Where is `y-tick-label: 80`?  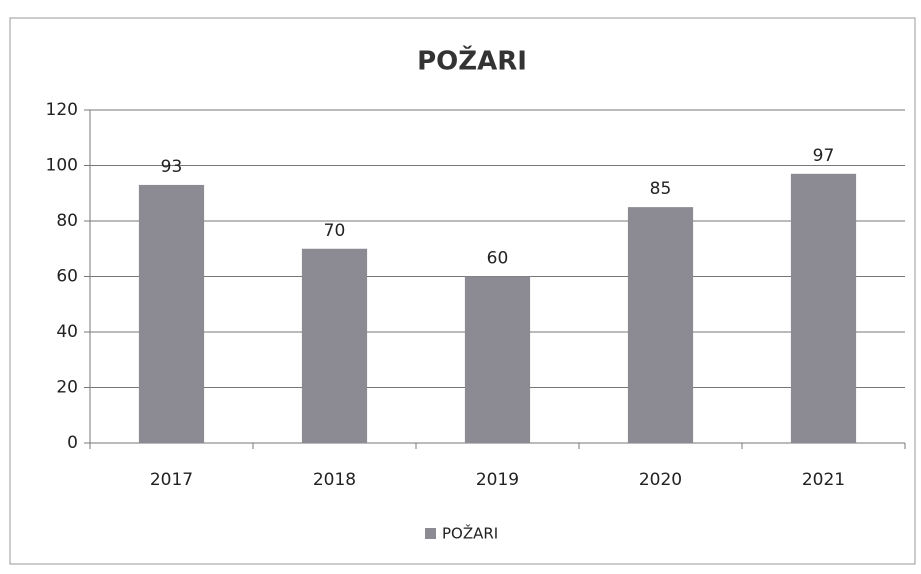
y-tick-label: 80 is located at coordinates (67, 221).